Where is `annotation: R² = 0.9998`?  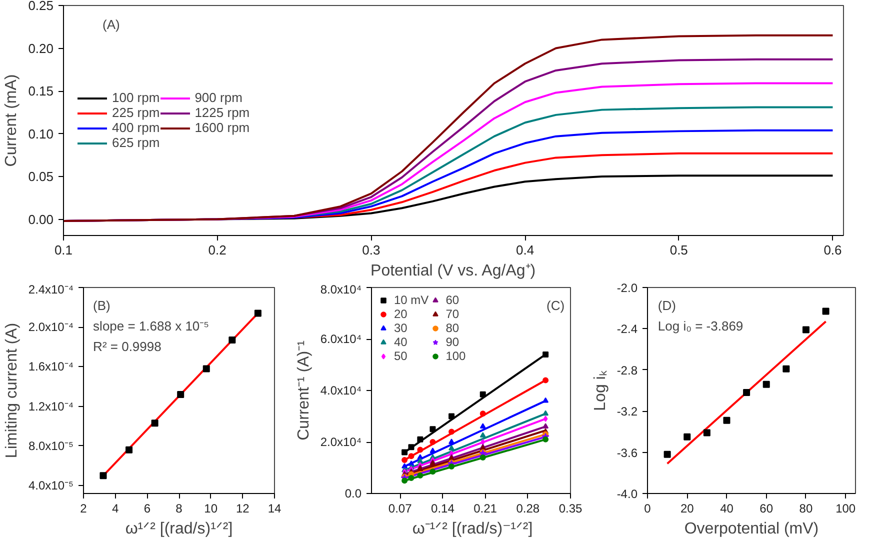
annotation: R² = 0.9998 is located at coordinates (127, 346).